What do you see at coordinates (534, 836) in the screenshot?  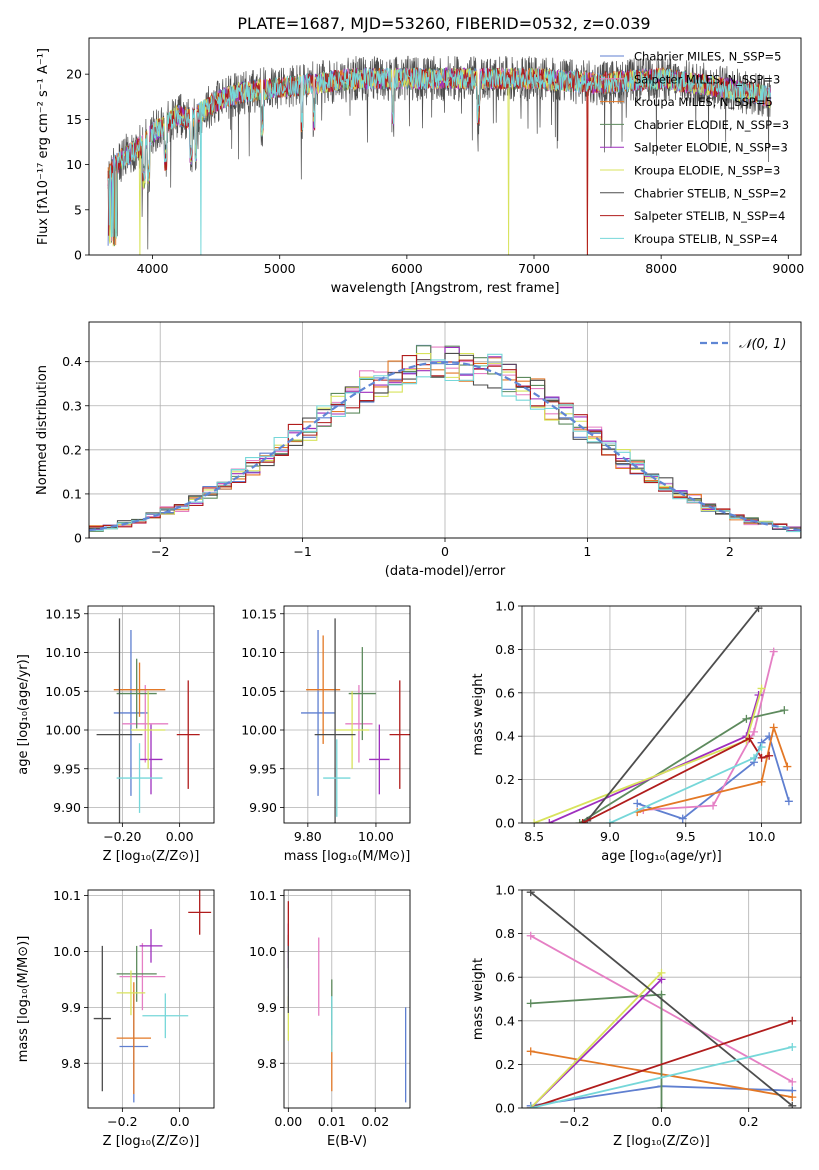 I see `x-tick-label: 8.5` at bounding box center [534, 836].